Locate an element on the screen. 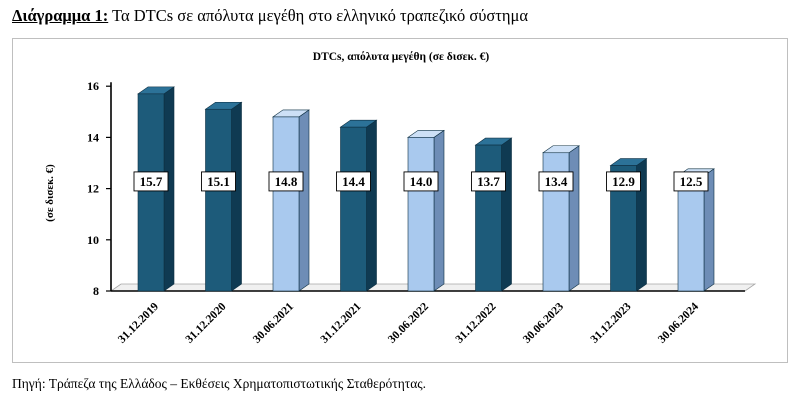 The width and height of the screenshot is (800, 404). figure-number: Διάγραμμα 1: is located at coordinates (60, 15).